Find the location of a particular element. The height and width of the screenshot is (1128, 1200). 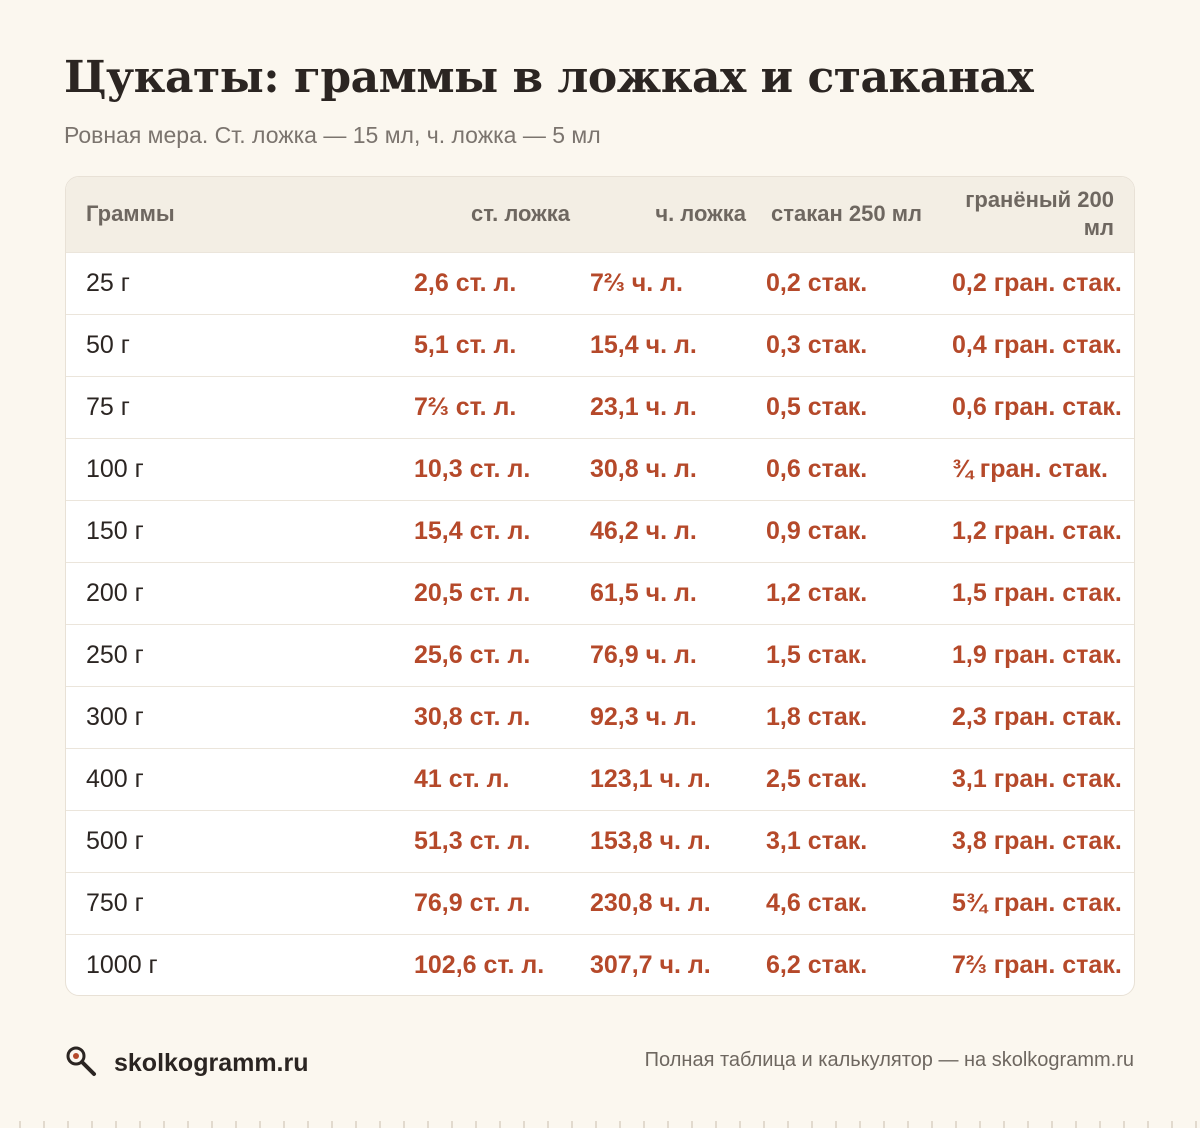

cell-teaspoon: 123,1 ч. л. is located at coordinates (650, 779).